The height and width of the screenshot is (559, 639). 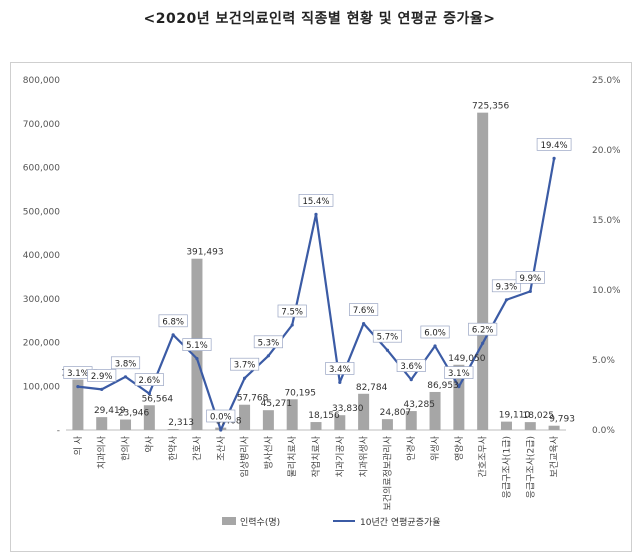 What do you see at coordinates (606, 151) in the screenshot?
I see `right-axis-tick-label: 20.0%` at bounding box center [606, 151].